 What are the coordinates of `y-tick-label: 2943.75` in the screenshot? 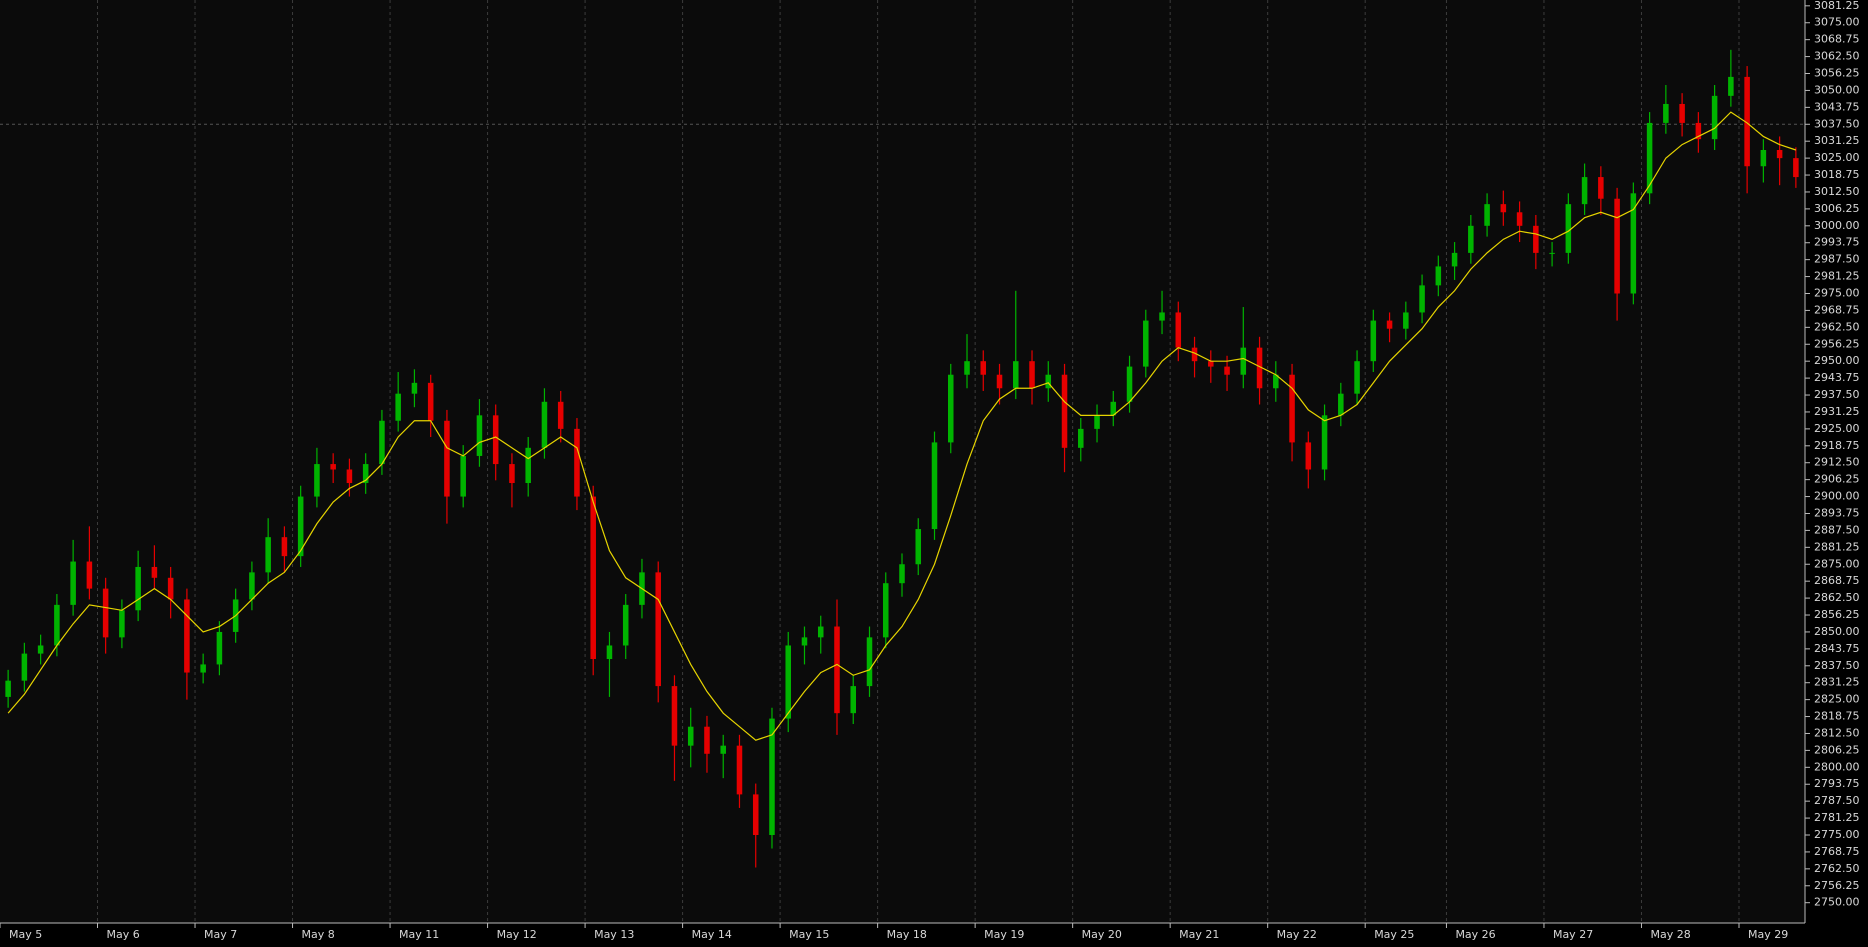 It's located at (1837, 377).